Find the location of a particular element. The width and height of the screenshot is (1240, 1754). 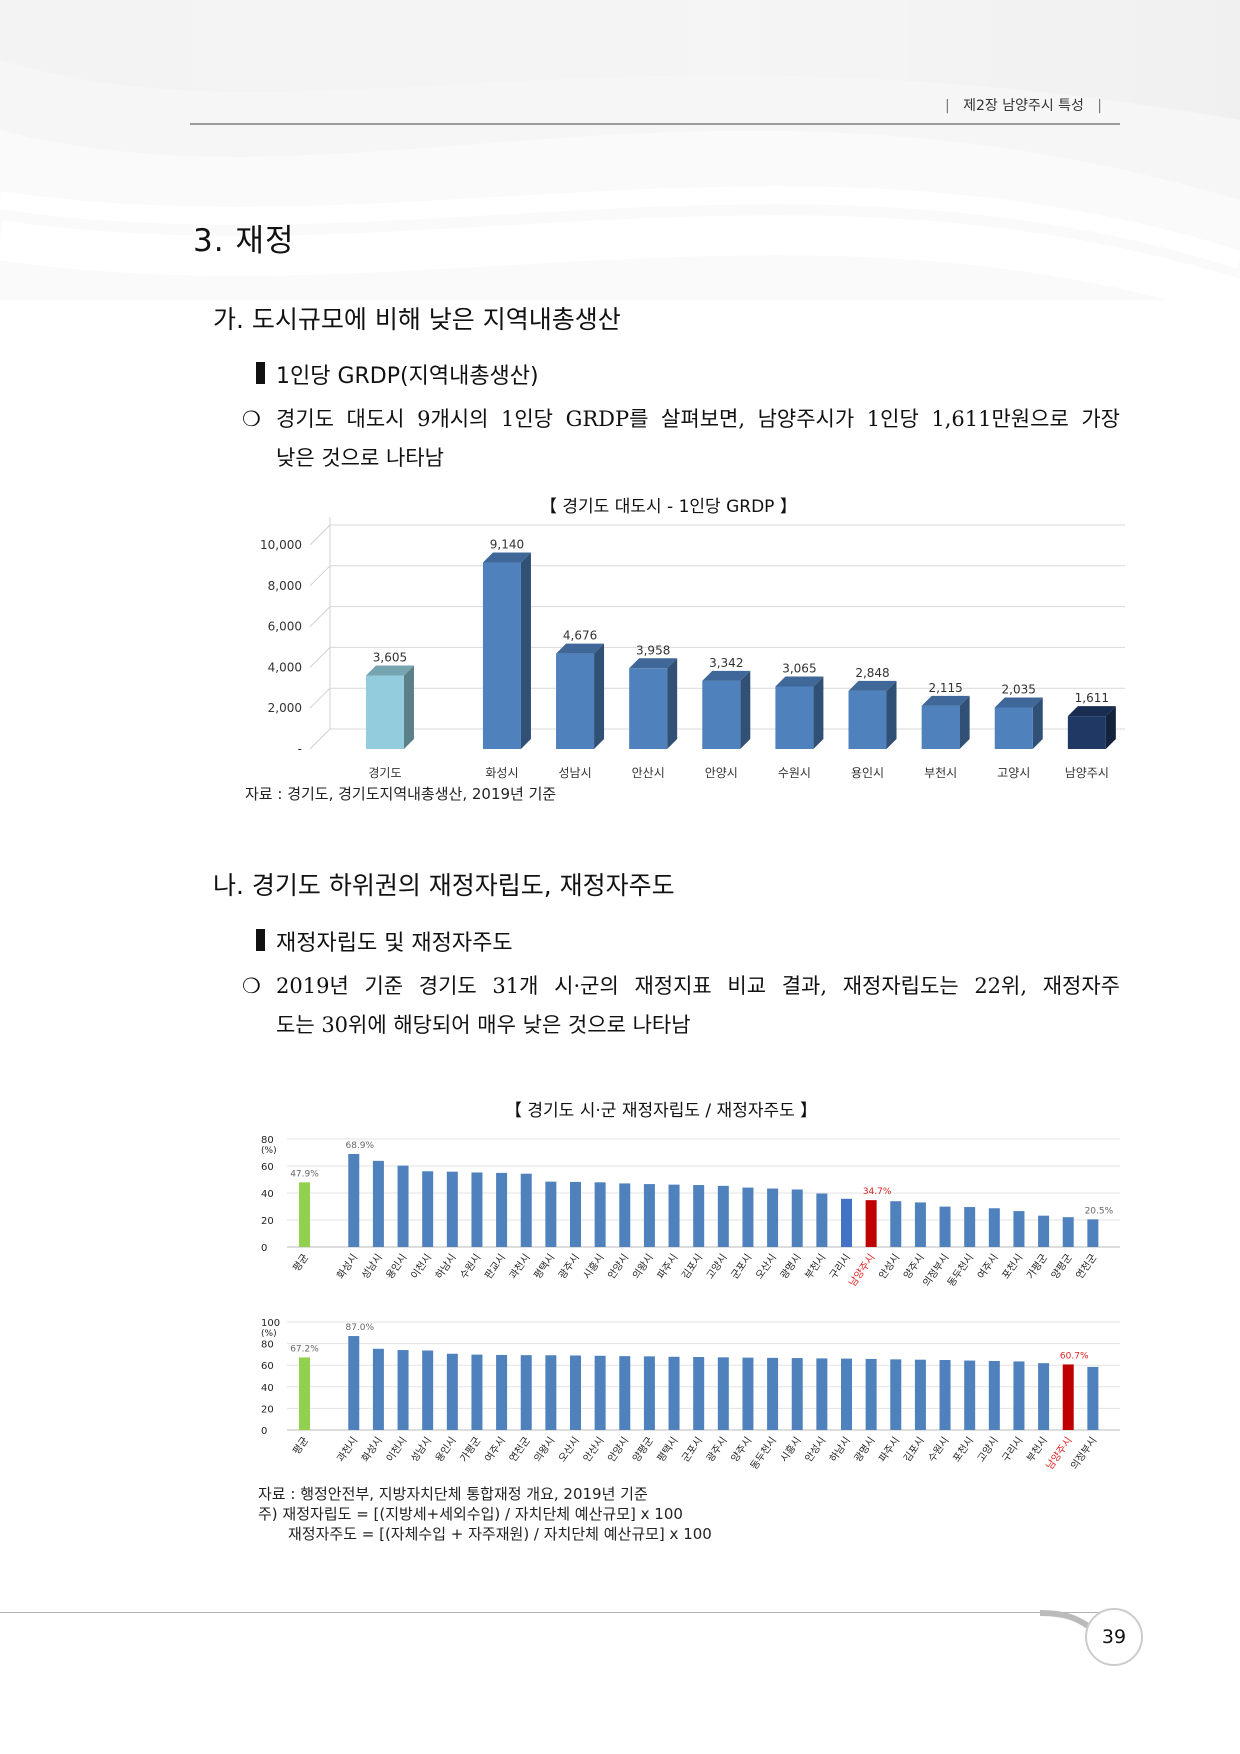

y-tick-label: 8,000 is located at coordinates (285, 586).